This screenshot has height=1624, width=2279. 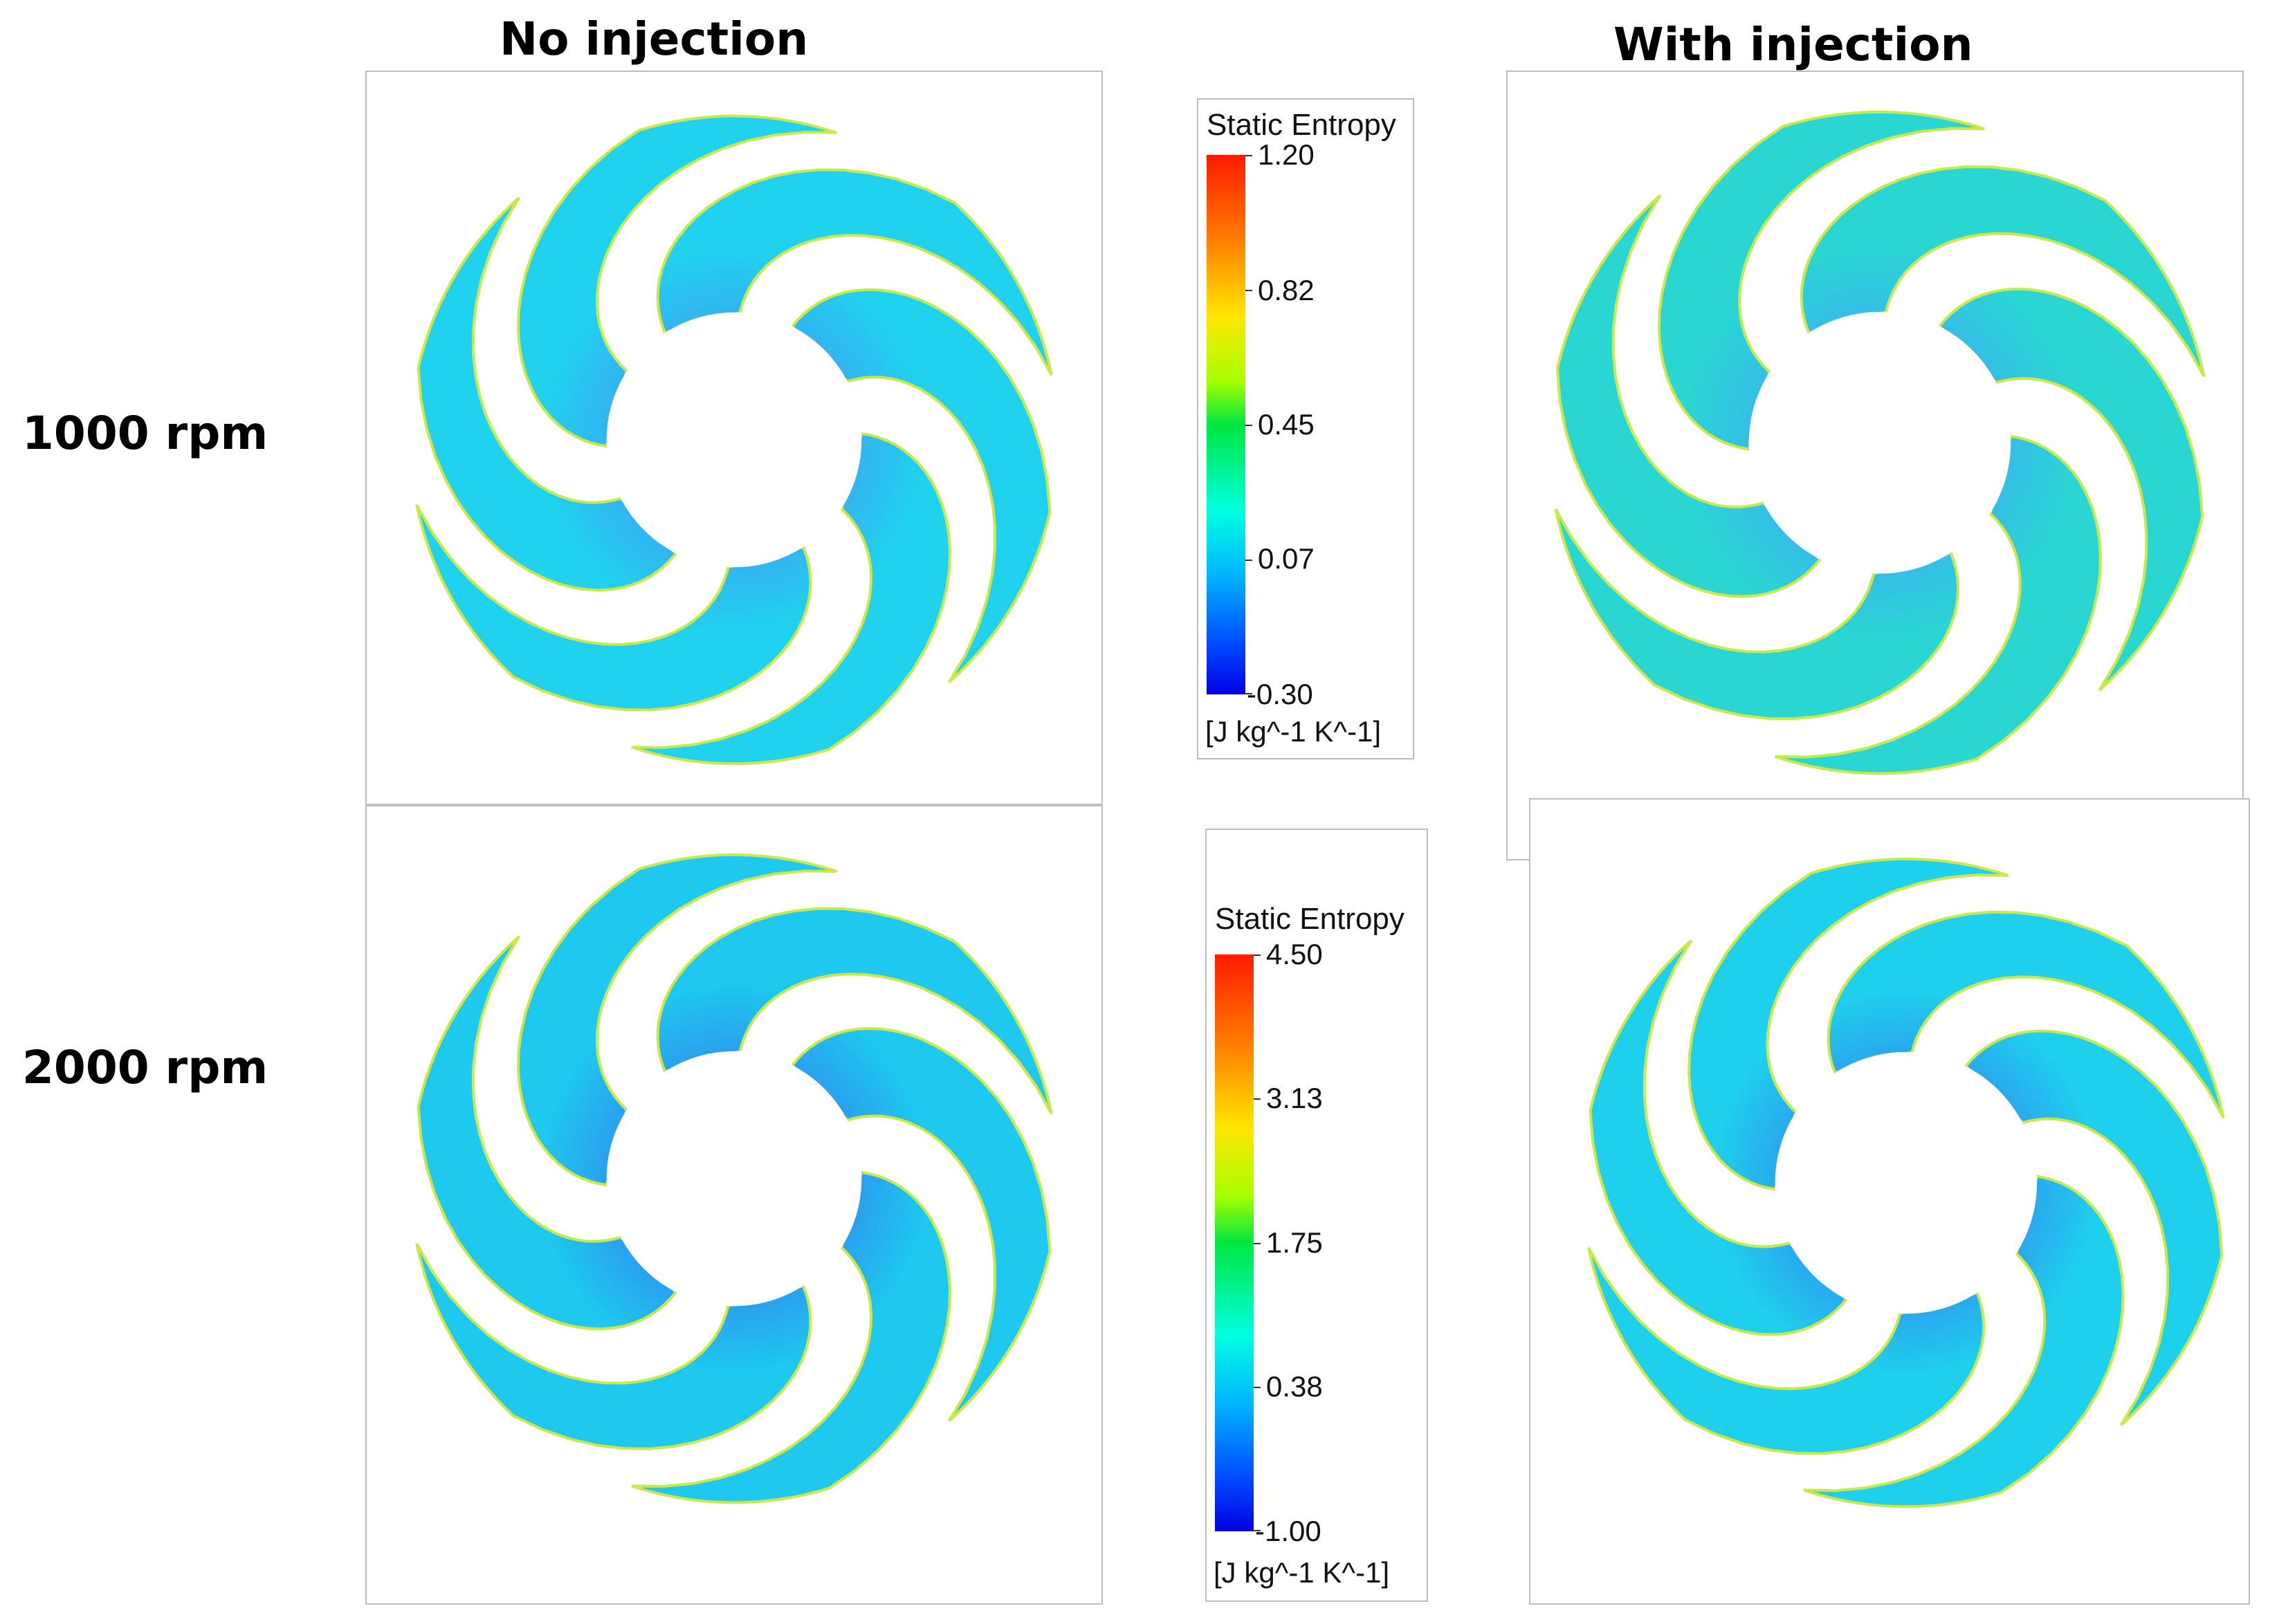 What do you see at coordinates (1294, 1386) in the screenshot?
I see `tick-label: 0.38` at bounding box center [1294, 1386].